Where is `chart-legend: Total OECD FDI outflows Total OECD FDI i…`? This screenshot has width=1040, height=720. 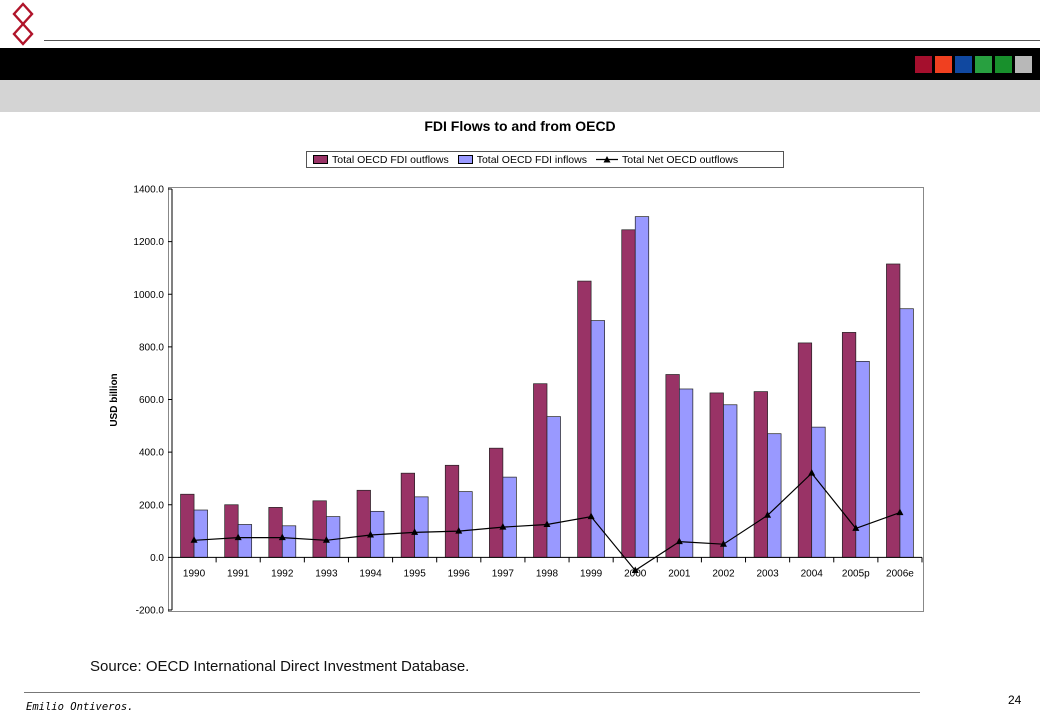
chart-legend: Total OECD FDI outflows Total OECD FDI i… is located at coordinates (545, 159).